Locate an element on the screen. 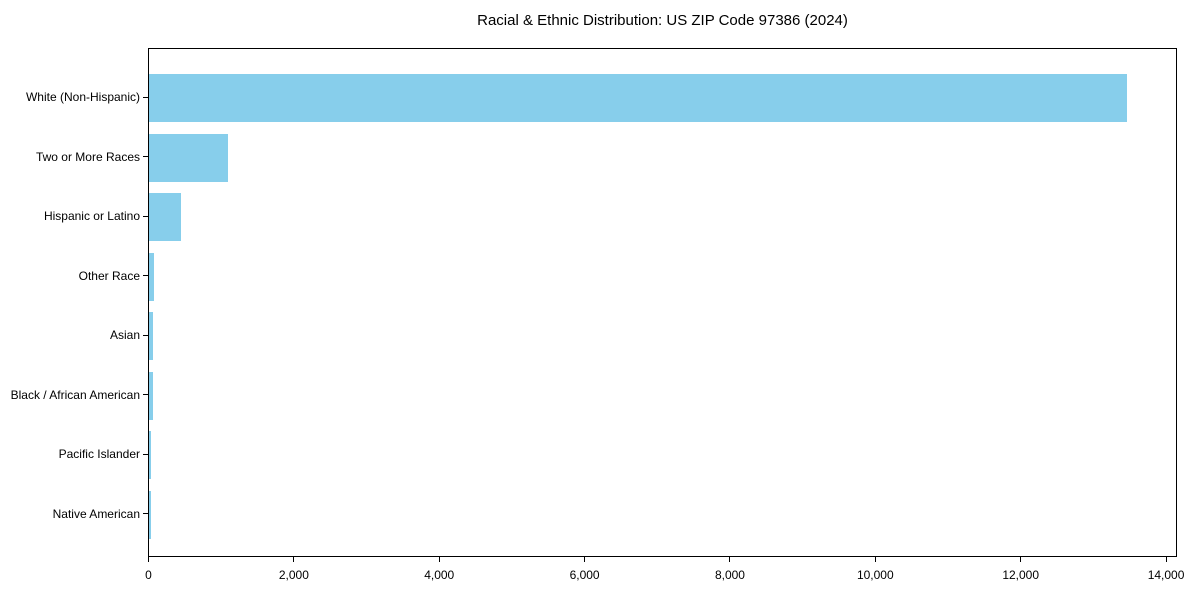 This screenshot has width=1200, height=600. y-tick-mark-asian is located at coordinates (145, 335).